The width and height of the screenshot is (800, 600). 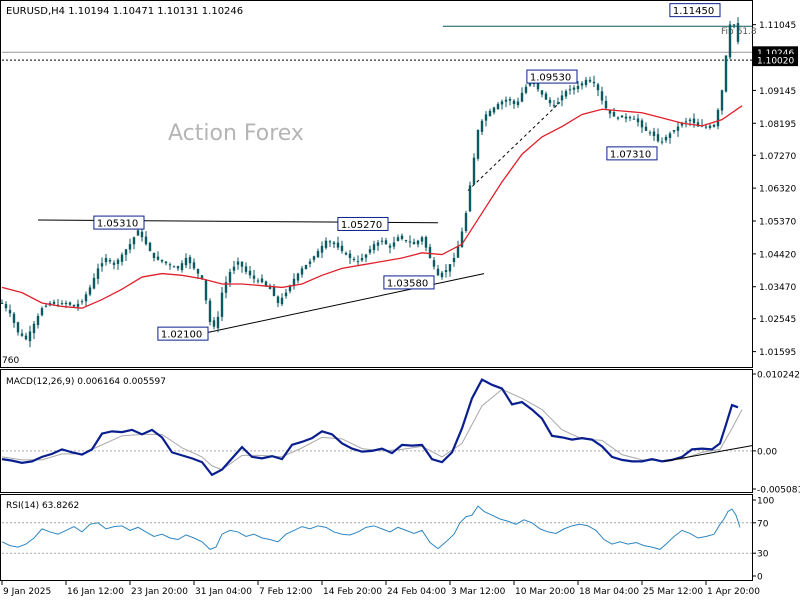 I want to click on price-annotation: 1.07310, so click(x=632, y=153).